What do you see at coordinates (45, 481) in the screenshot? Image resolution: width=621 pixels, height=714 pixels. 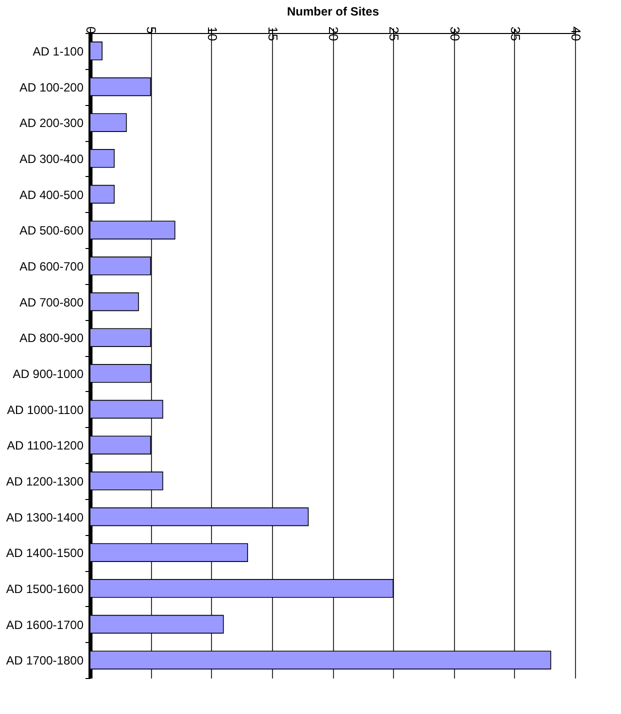 I see `y-tick-label: AD 1200-1300` at bounding box center [45, 481].